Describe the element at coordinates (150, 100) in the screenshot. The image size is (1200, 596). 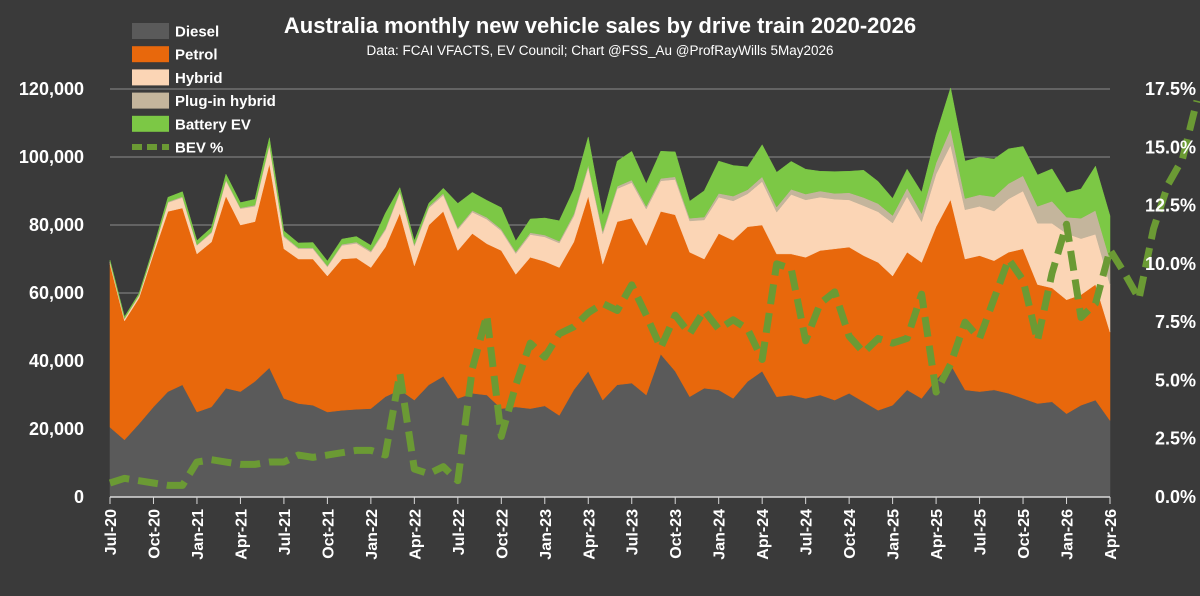
I see `legend-swatch-plug-in-hybrid` at that location.